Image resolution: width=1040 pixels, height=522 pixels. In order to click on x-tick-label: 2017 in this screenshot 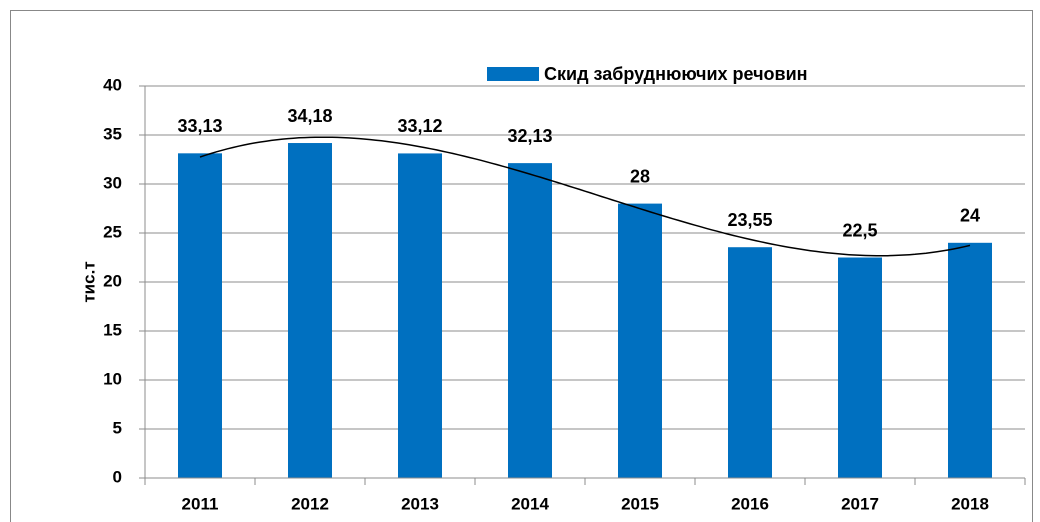, I will do `click(860, 503)`.